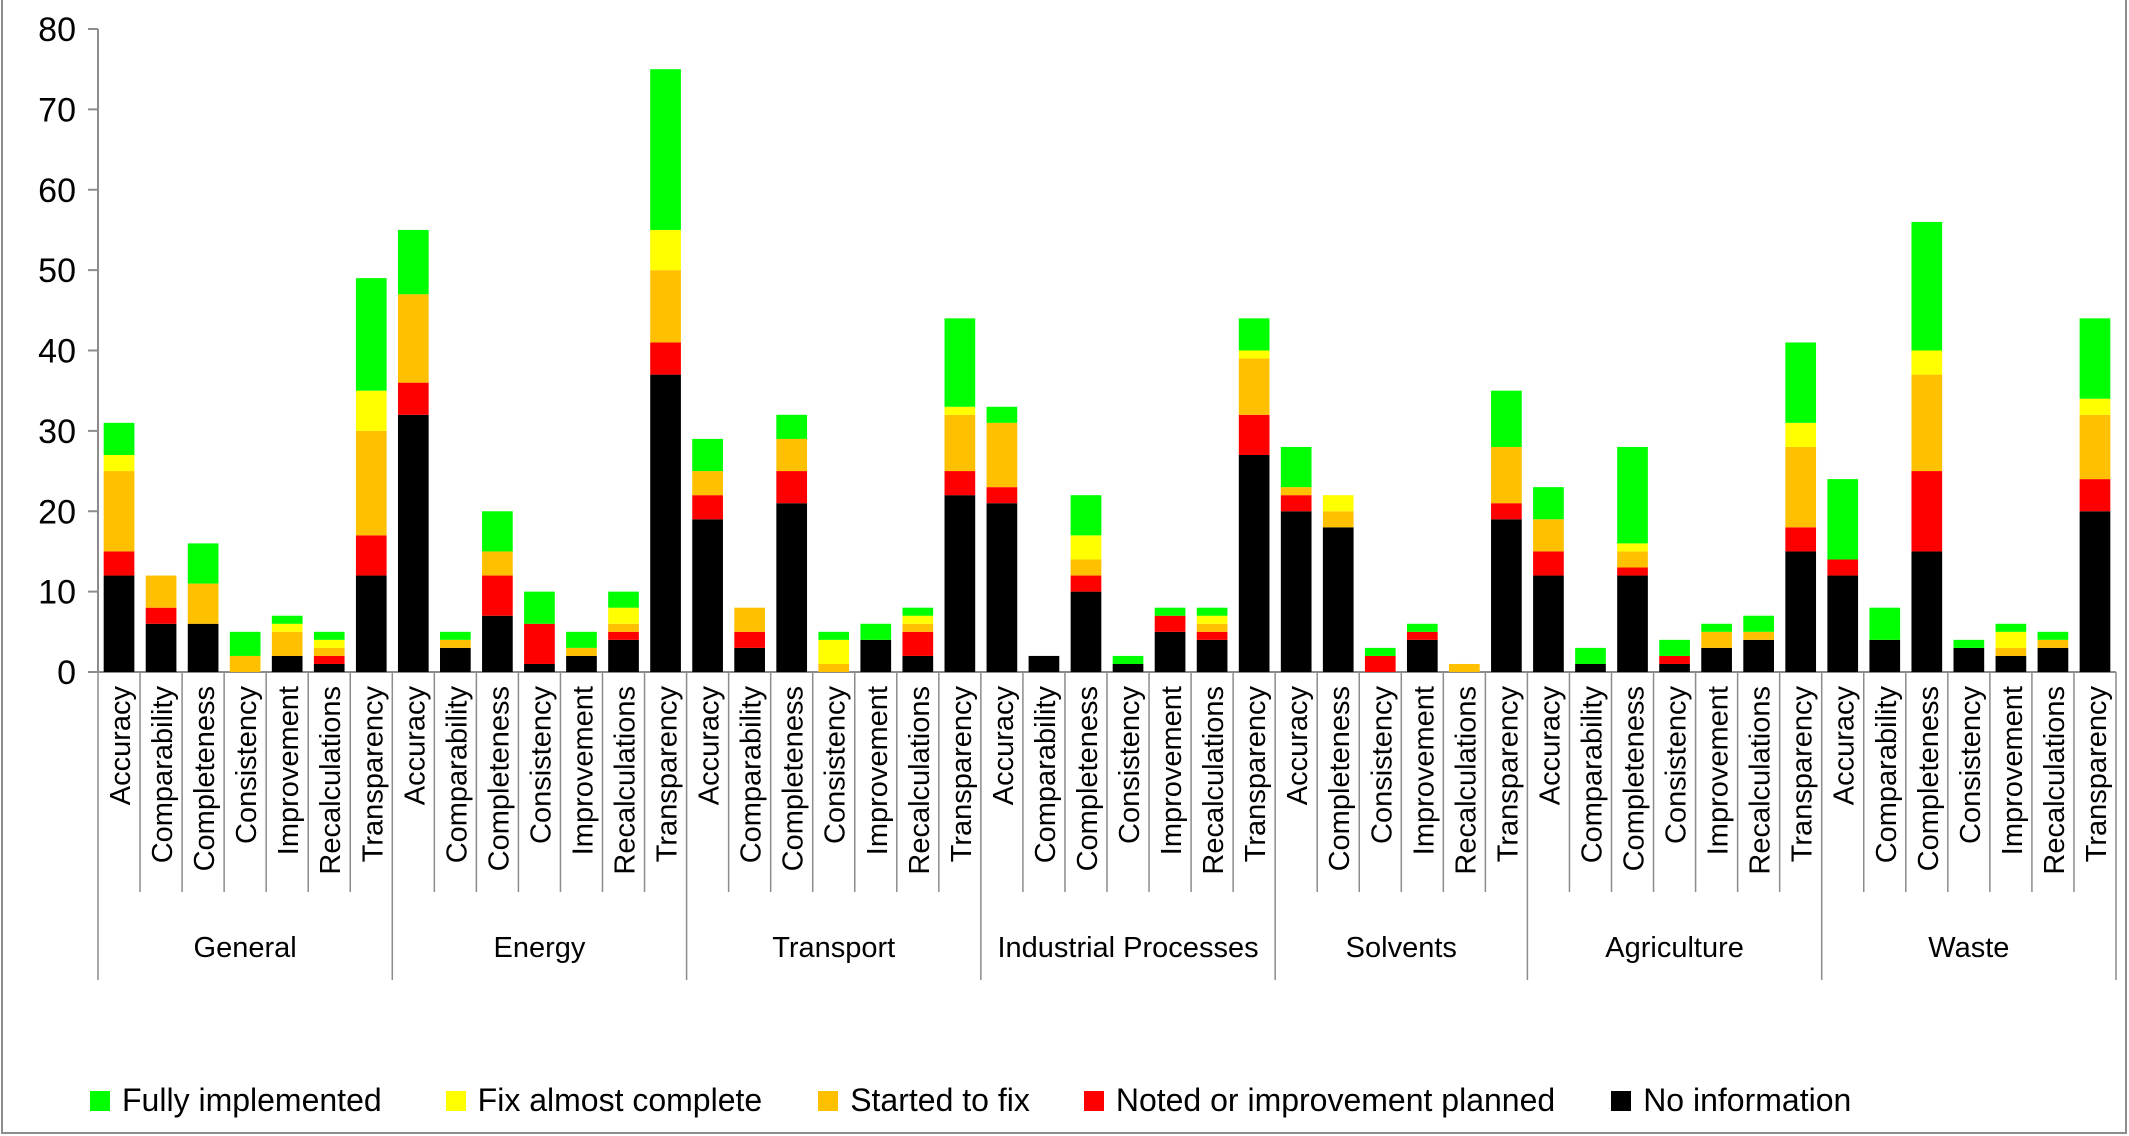 The image size is (2129, 1136). I want to click on legend-label: Fix almost complete, so click(620, 1100).